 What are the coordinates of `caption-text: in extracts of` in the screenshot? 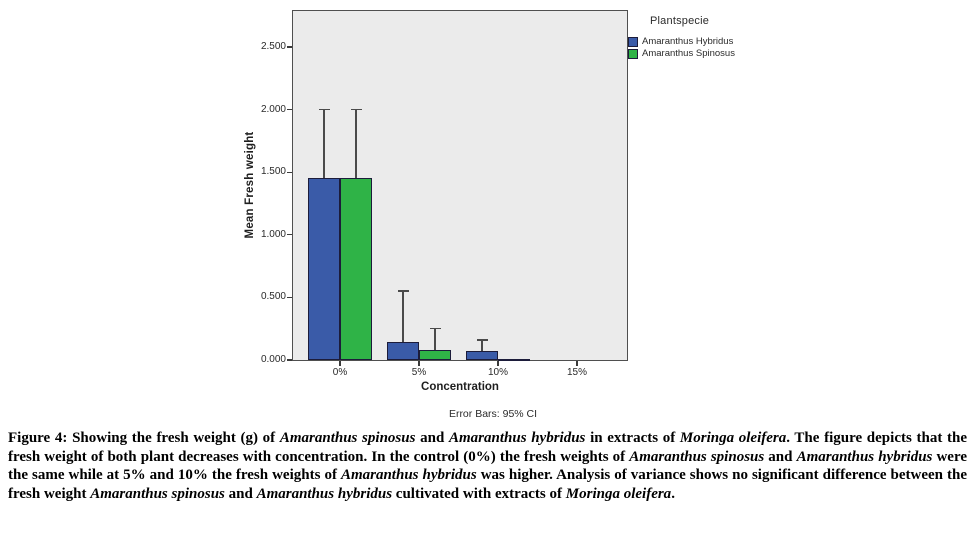 It's located at (632, 438).